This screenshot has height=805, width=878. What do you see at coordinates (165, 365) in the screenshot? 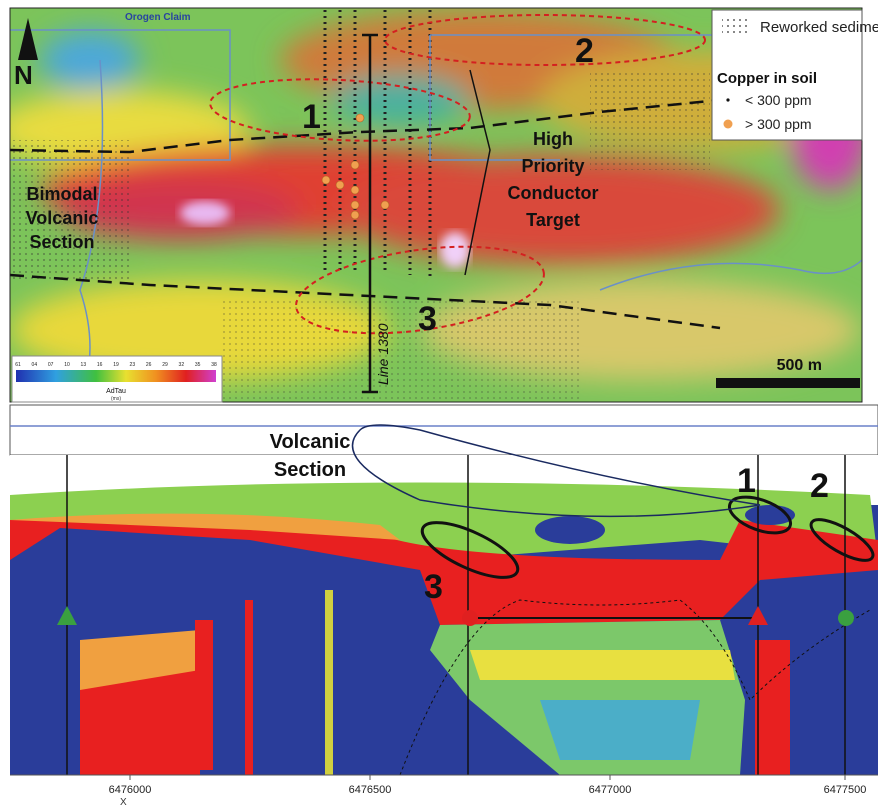
I see `colorbar-tick: 29` at bounding box center [165, 365].